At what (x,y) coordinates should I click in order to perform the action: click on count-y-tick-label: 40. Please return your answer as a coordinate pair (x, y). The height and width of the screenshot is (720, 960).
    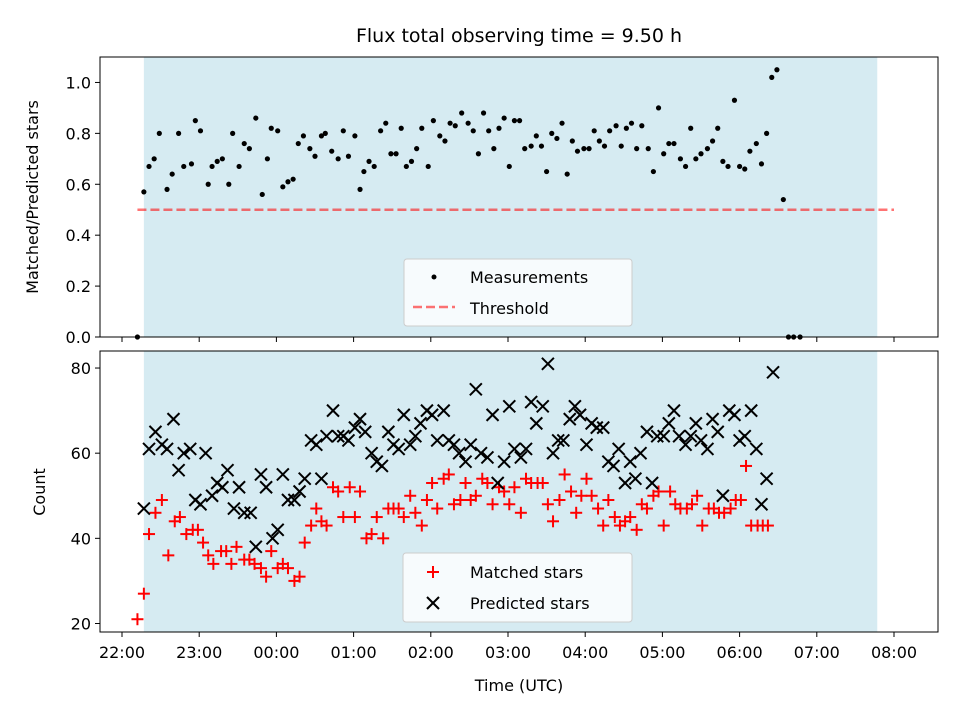
    Looking at the image, I should click on (81, 538).